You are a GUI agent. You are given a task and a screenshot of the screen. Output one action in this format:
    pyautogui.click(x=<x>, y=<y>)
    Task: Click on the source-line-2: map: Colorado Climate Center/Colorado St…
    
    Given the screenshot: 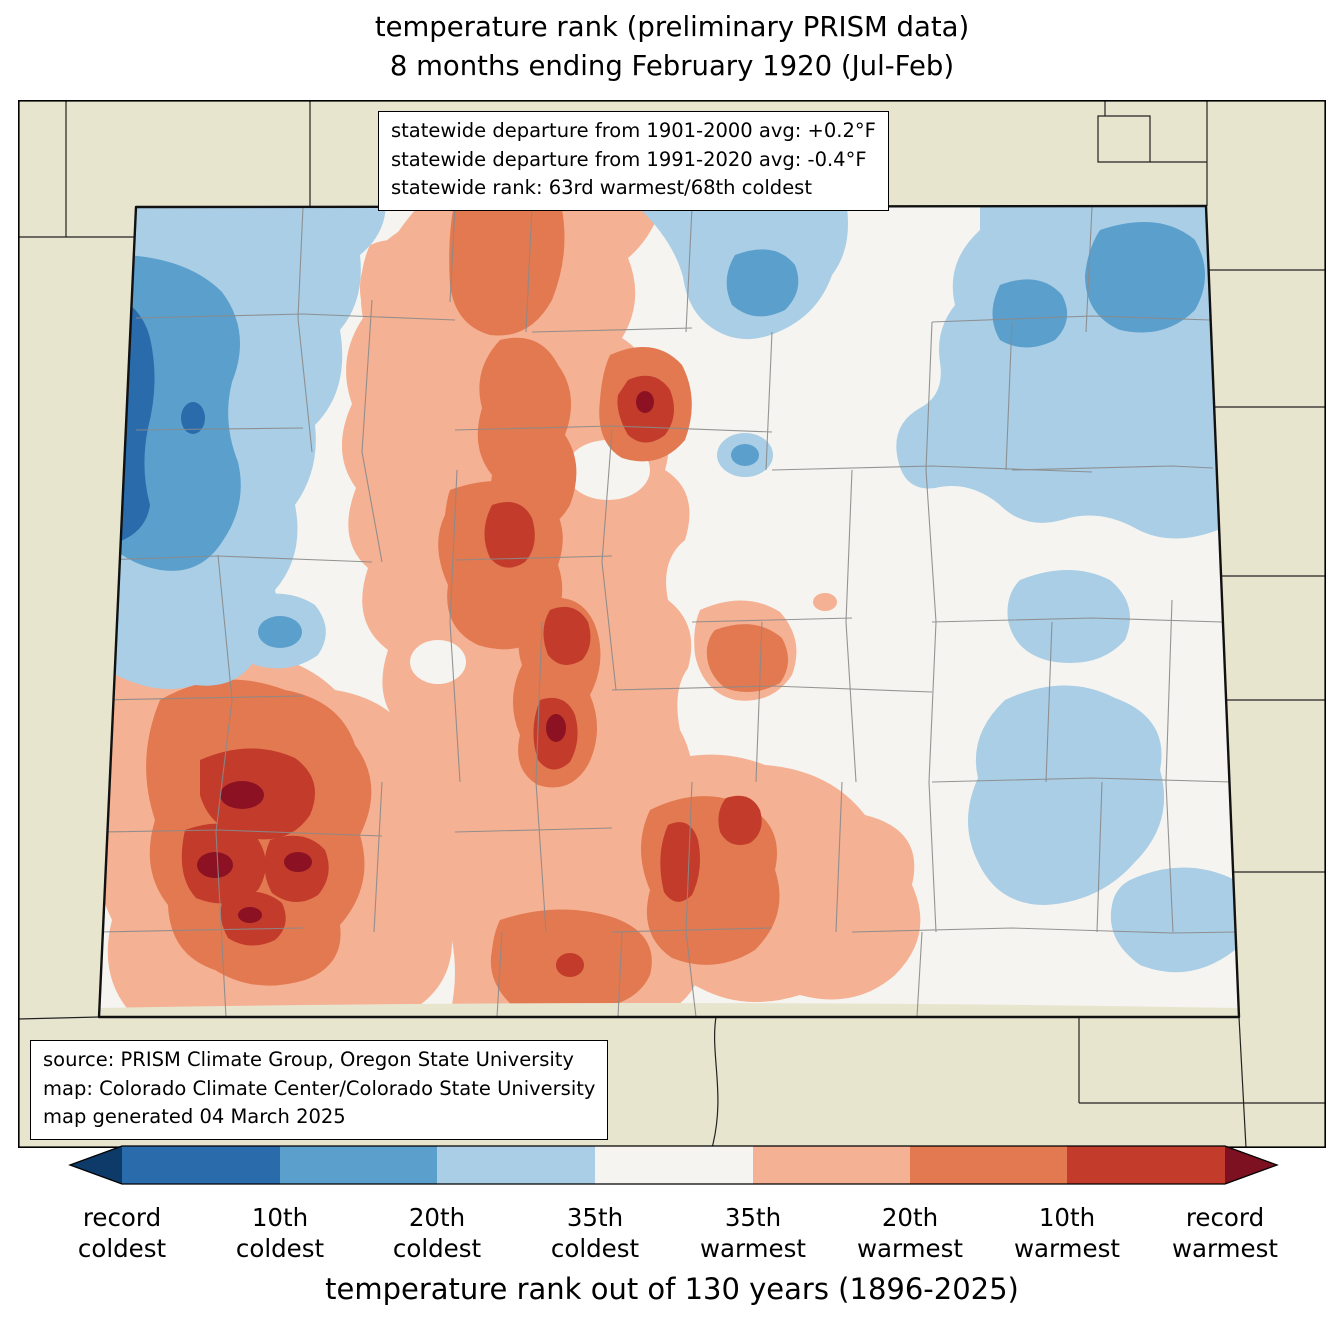 What is the action you would take?
    pyautogui.click(x=319, y=1088)
    